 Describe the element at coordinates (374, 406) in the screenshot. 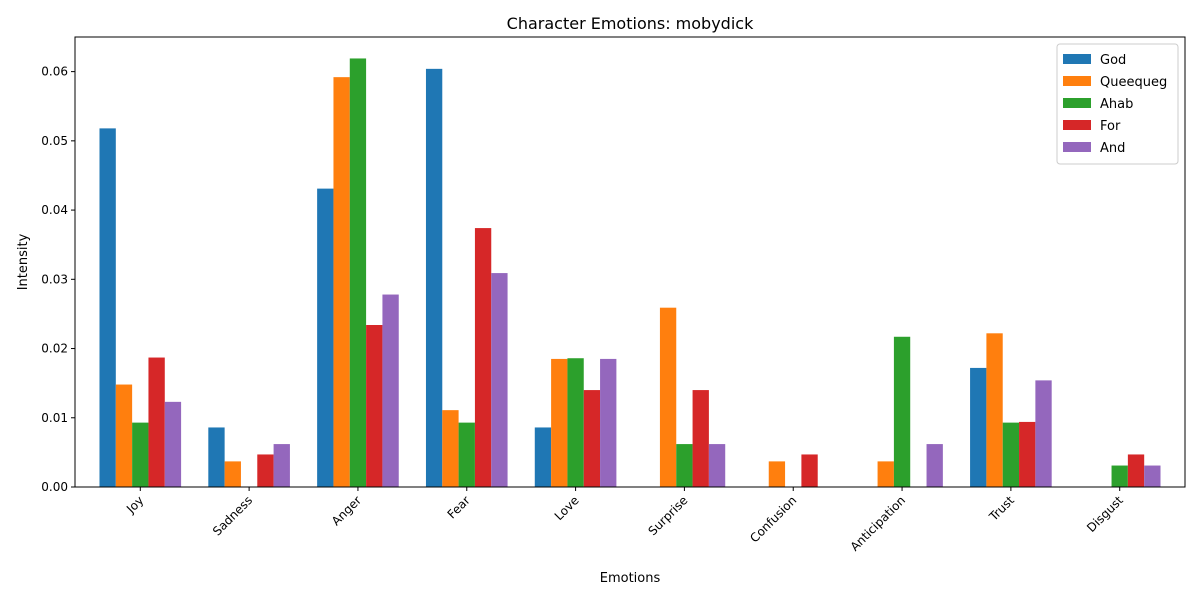

I see `bar-for-anger` at that location.